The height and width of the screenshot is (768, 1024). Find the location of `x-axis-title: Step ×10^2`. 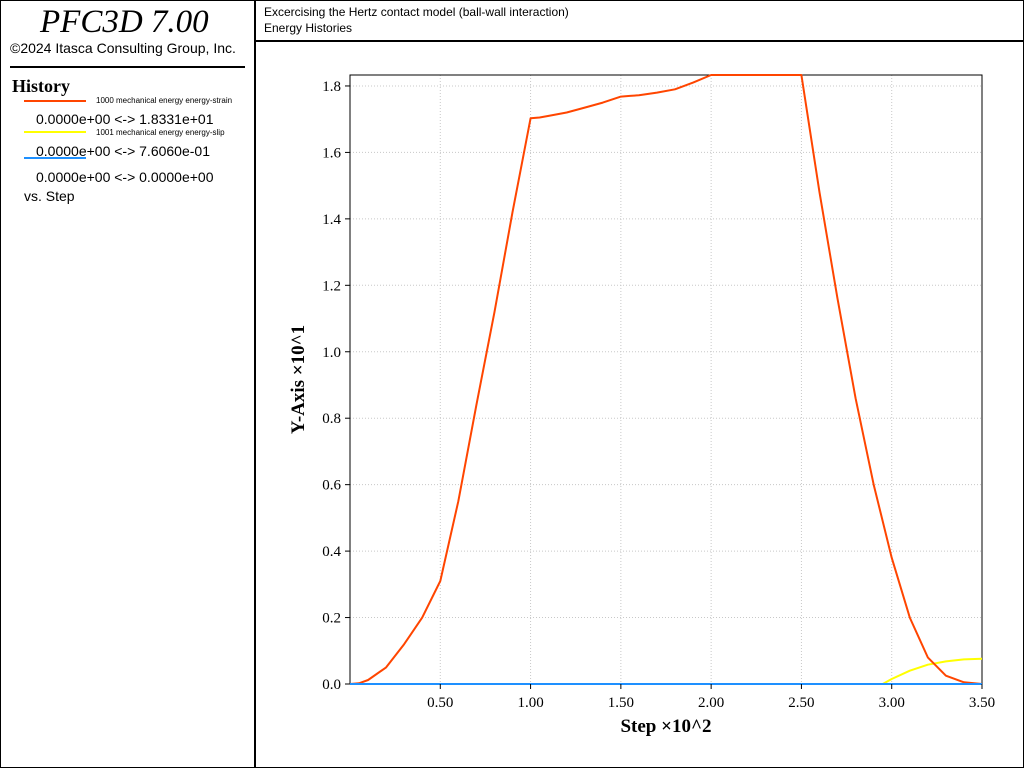

x-axis-title: Step ×10^2 is located at coordinates (665, 726).